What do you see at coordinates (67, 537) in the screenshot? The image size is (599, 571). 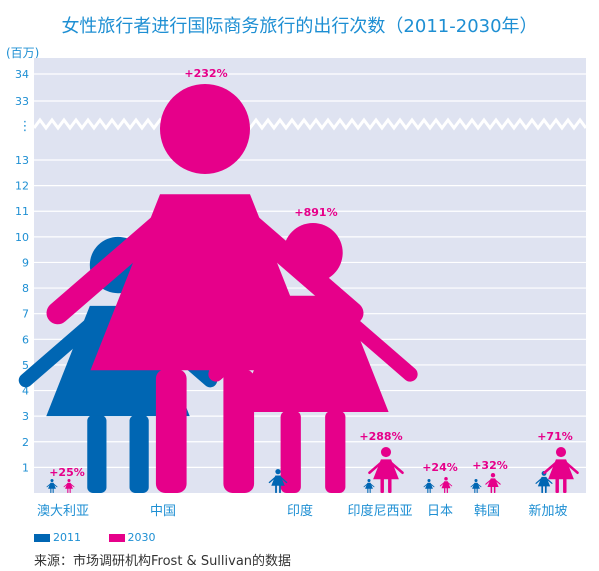 I see `legend-label-2011: 2011` at bounding box center [67, 537].